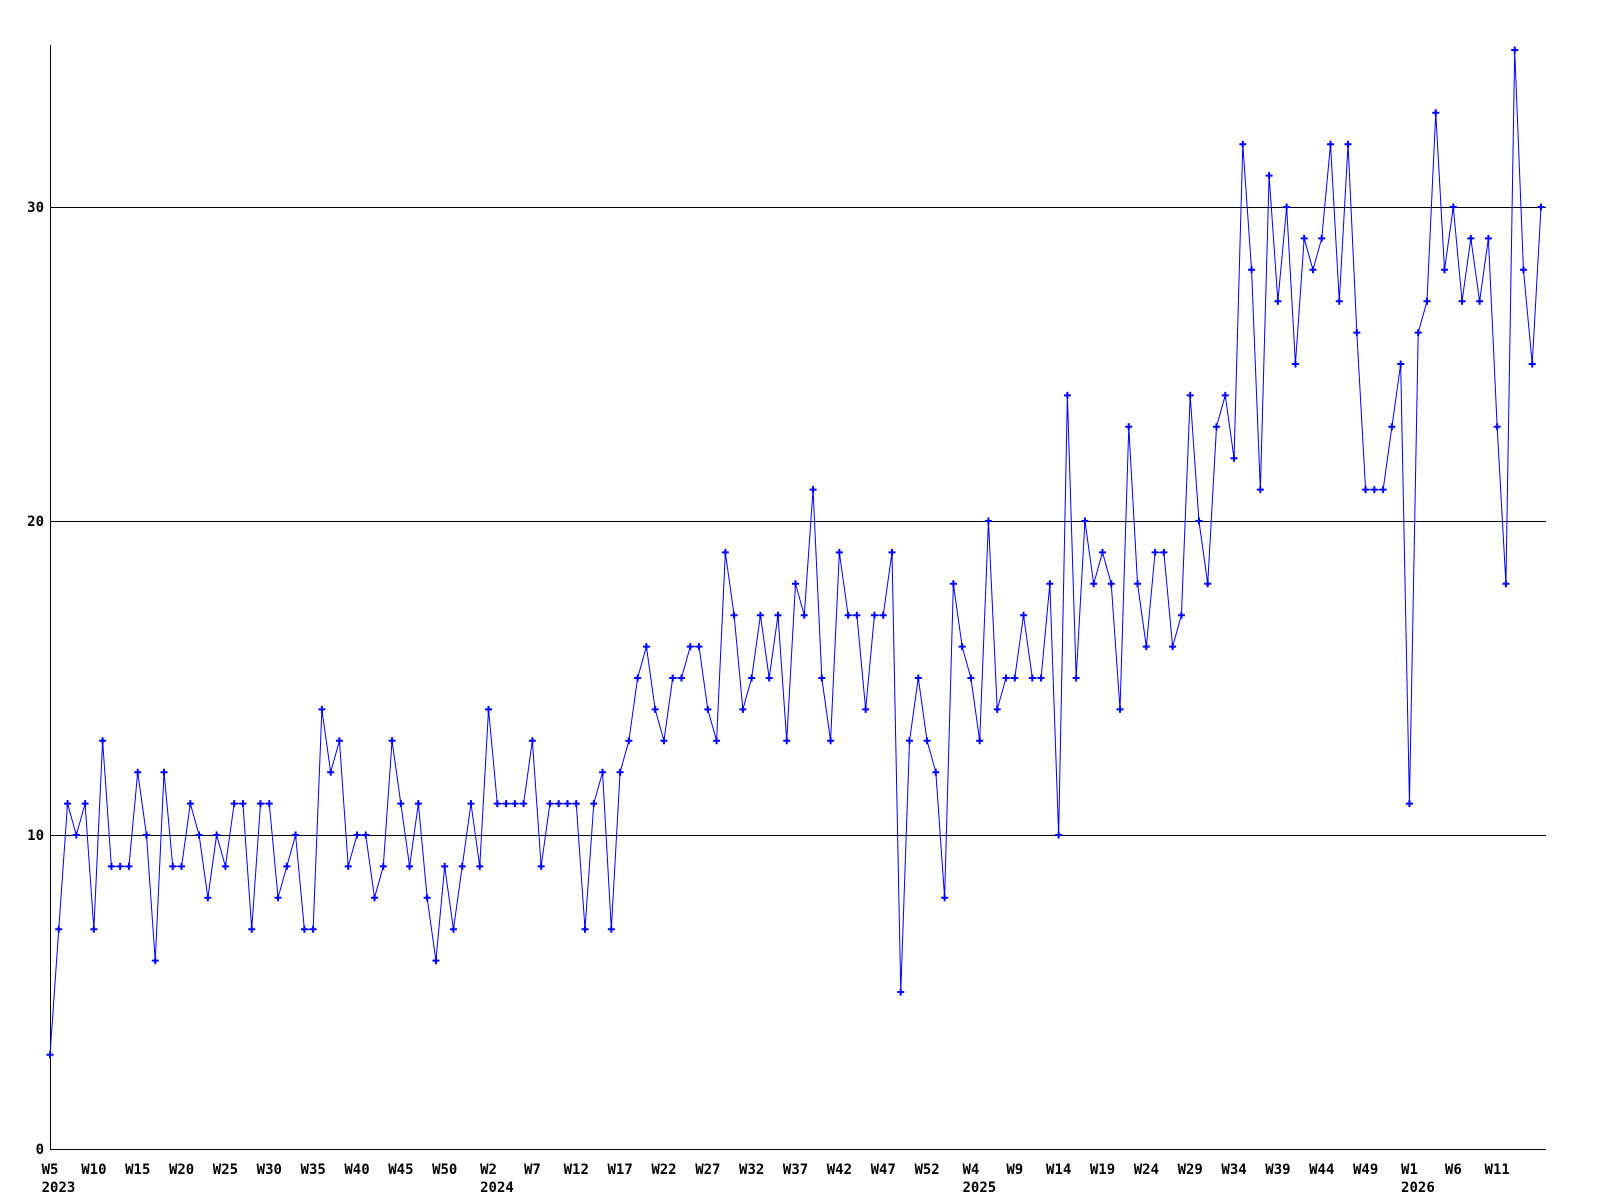 The height and width of the screenshot is (1200, 1600). I want to click on x-tick-label: W30, so click(269, 1170).